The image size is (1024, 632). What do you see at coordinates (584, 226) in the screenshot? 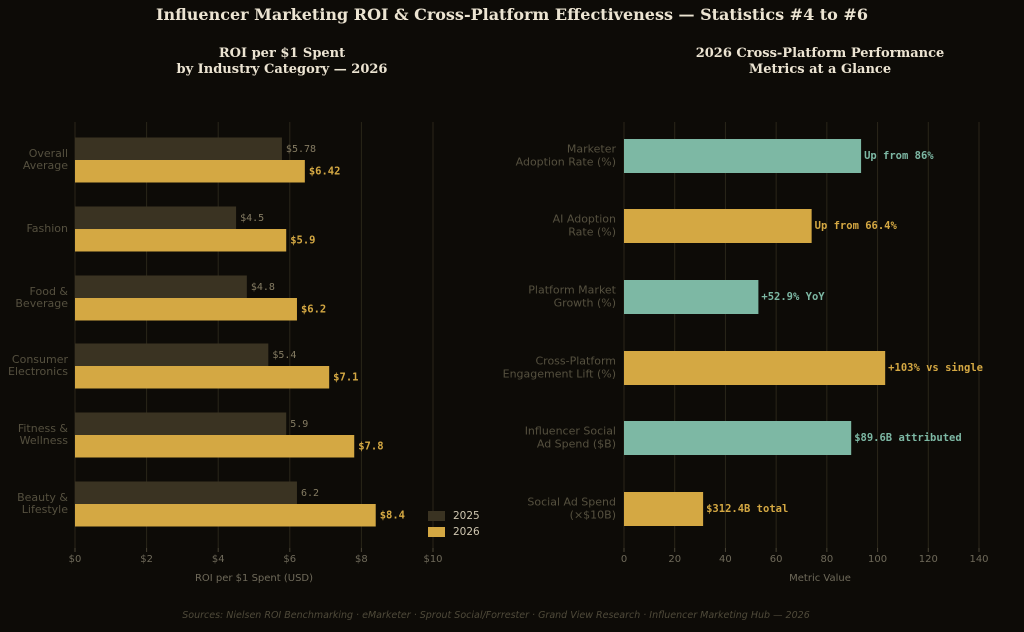
I see `performance-category-label: AI Adoption Rate (%)` at bounding box center [584, 226].